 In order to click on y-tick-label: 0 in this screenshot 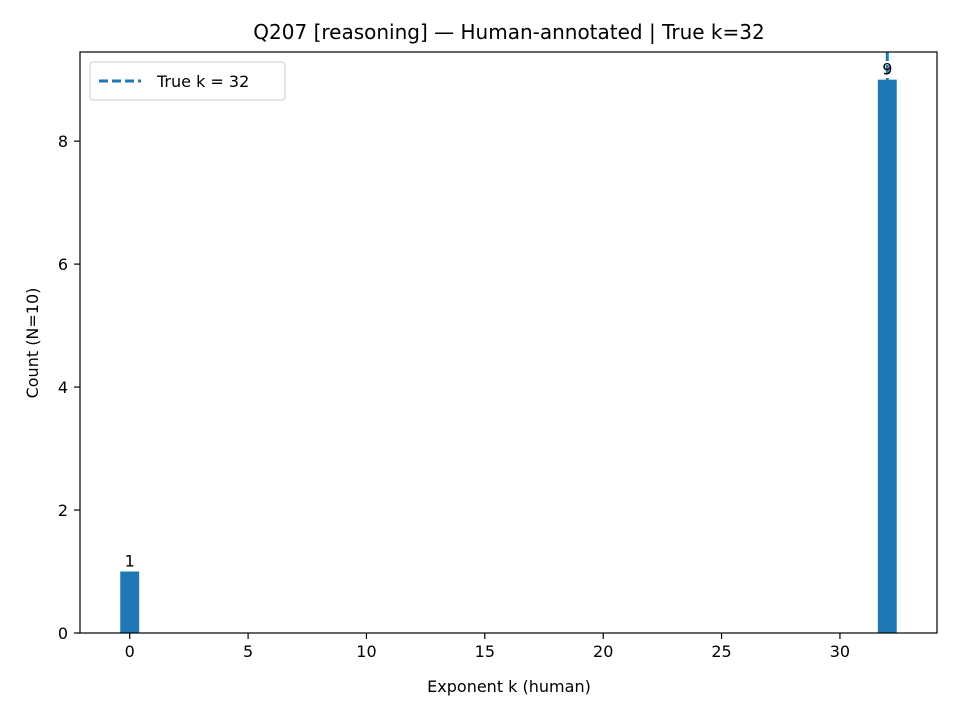, I will do `click(63, 633)`.